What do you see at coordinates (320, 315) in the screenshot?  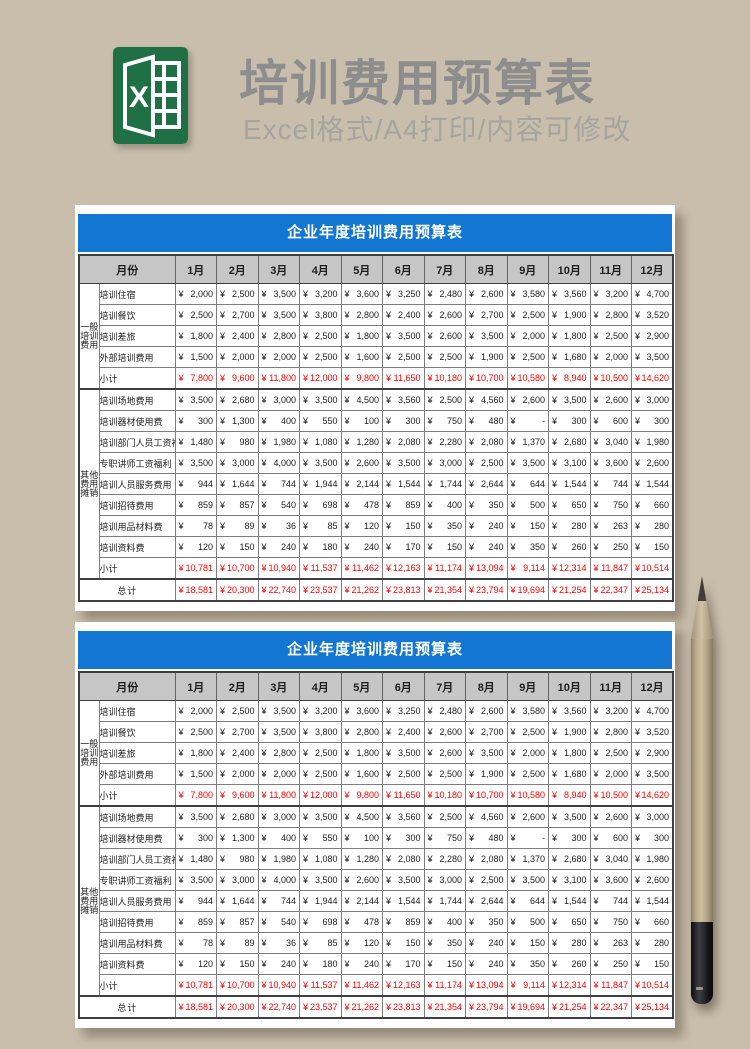 I see `value-cell: ¥3,800` at bounding box center [320, 315].